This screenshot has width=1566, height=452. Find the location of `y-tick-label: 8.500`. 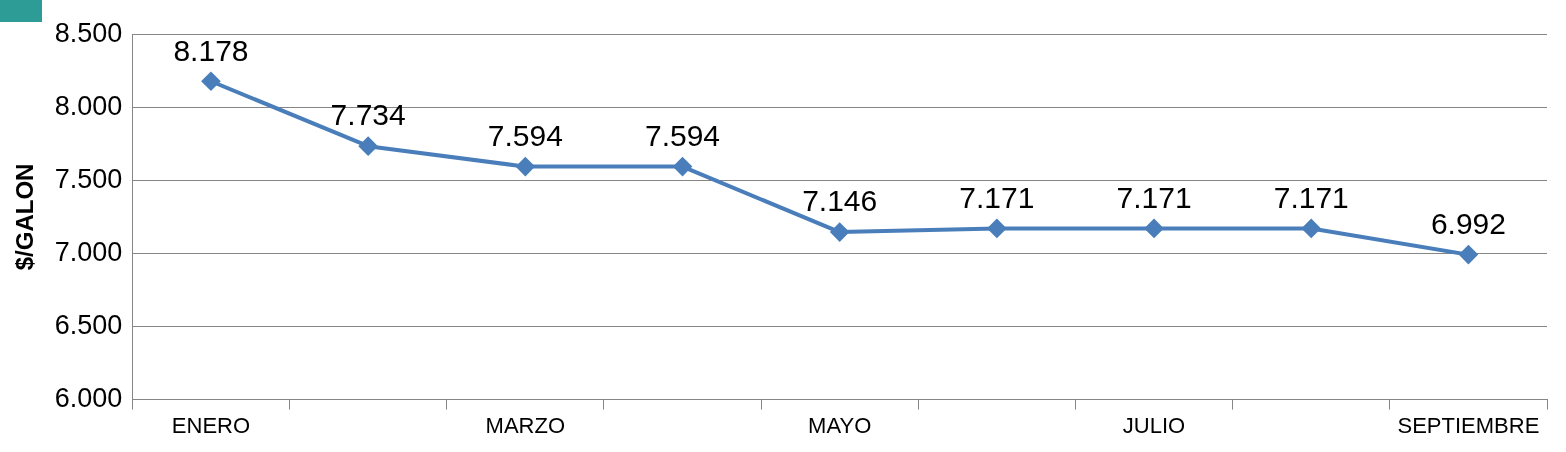

y-tick-label: 8.500 is located at coordinates (88, 32).